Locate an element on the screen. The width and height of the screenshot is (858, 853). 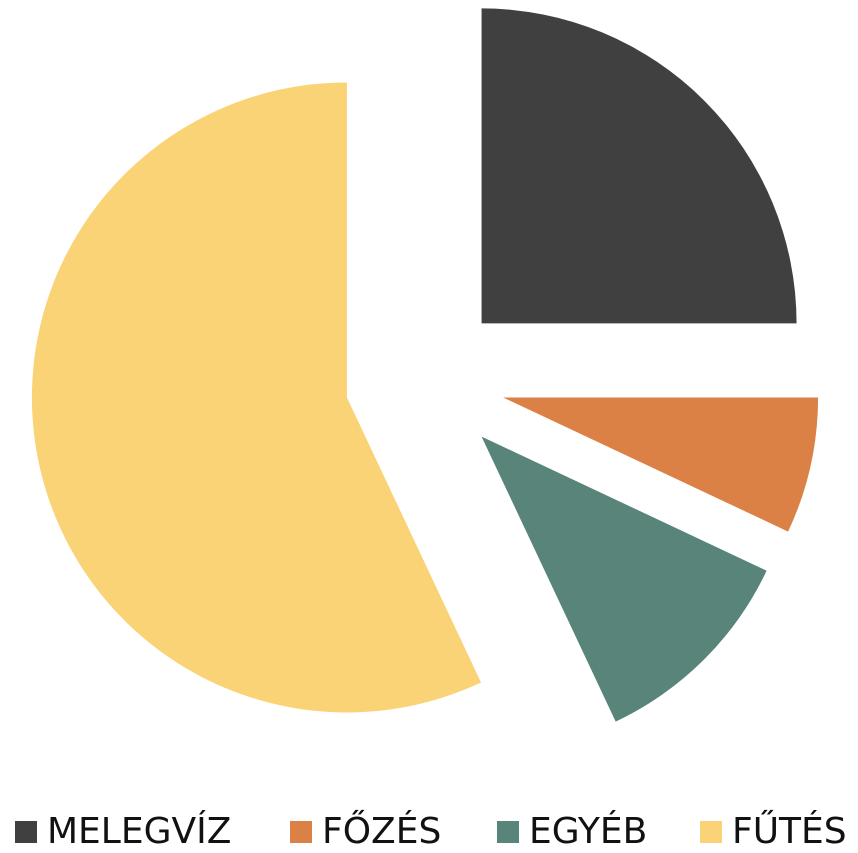
legend-label: EGYÉB is located at coordinates (588, 831).